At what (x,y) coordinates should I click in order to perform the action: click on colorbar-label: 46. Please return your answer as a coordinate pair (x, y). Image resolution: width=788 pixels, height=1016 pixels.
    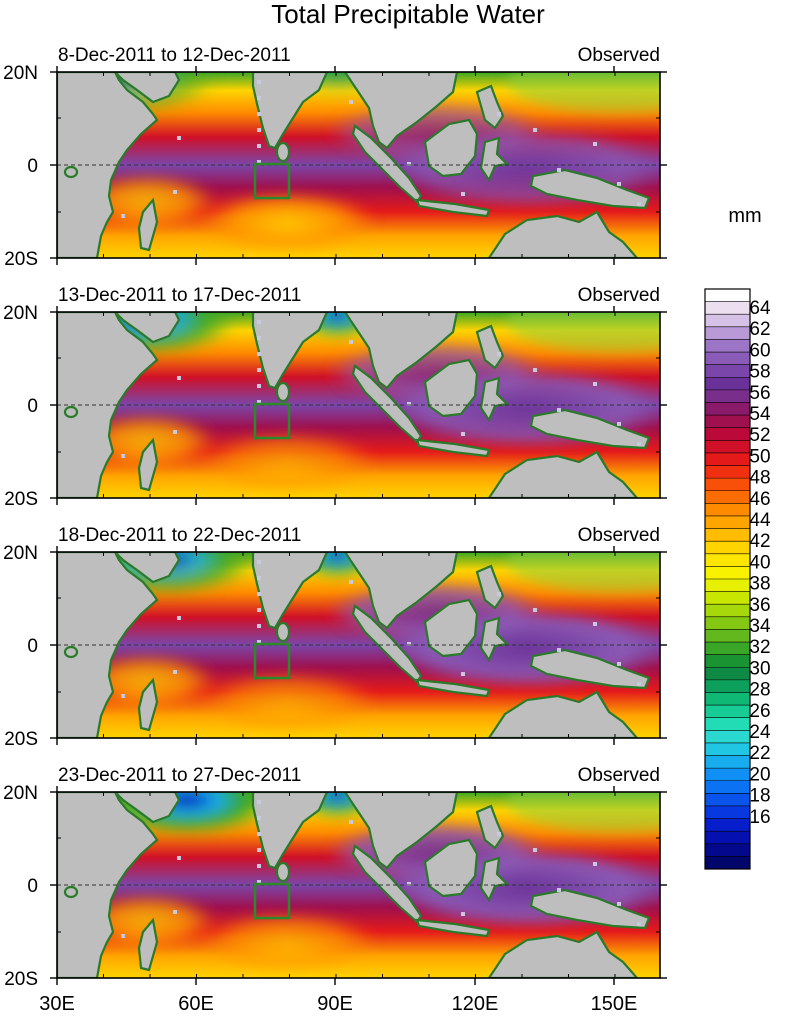
    Looking at the image, I should click on (759, 499).